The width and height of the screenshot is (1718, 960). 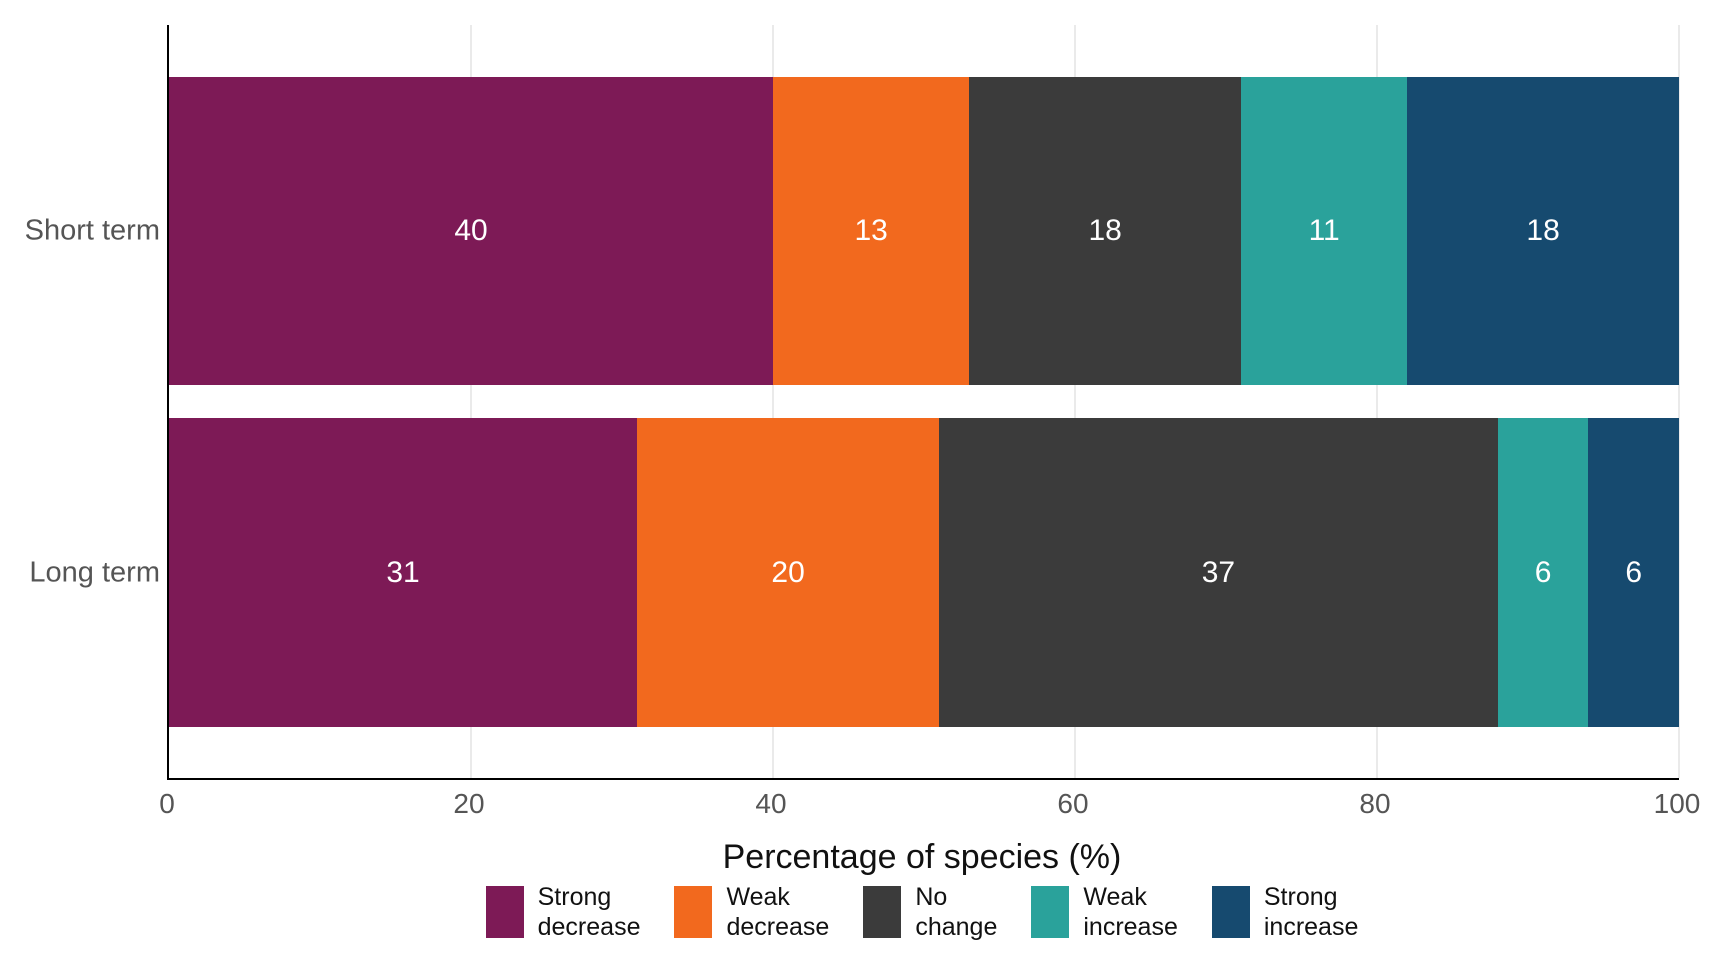 I want to click on legend-label: Strong increase, so click(x=1311, y=912).